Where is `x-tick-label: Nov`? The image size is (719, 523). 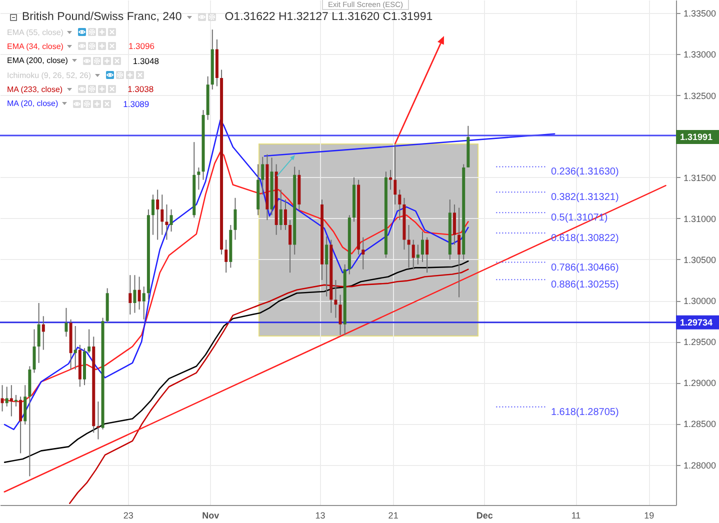
x-tick-label: Nov is located at coordinates (211, 515).